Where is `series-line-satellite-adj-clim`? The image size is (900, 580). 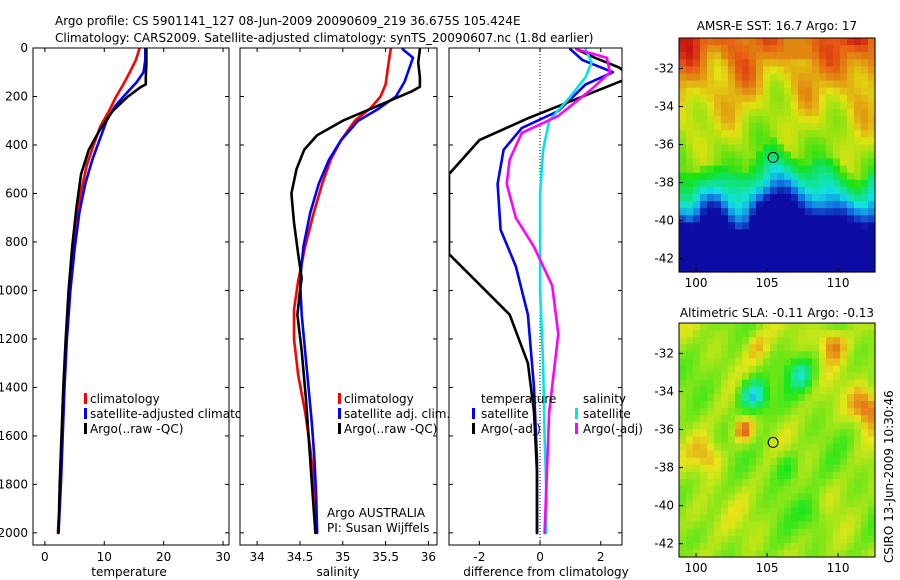 series-line-satellite-adj-clim is located at coordinates (356, 291).